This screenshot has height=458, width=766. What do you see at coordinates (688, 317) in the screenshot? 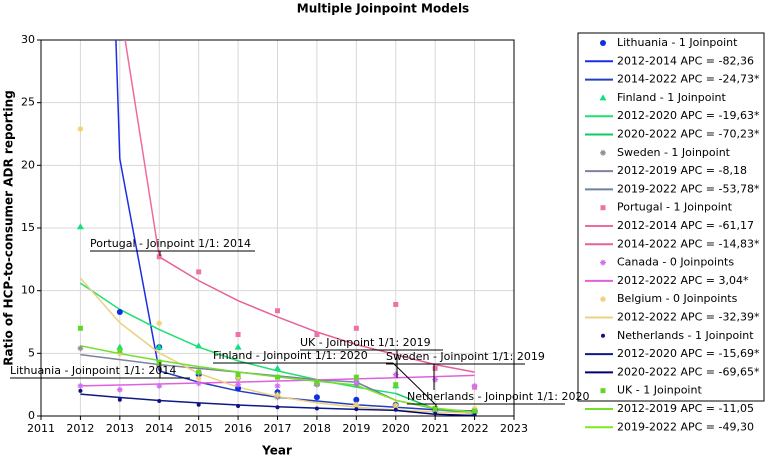
I see `legend-label: 2012-2022 APC = -32,39*` at bounding box center [688, 317].